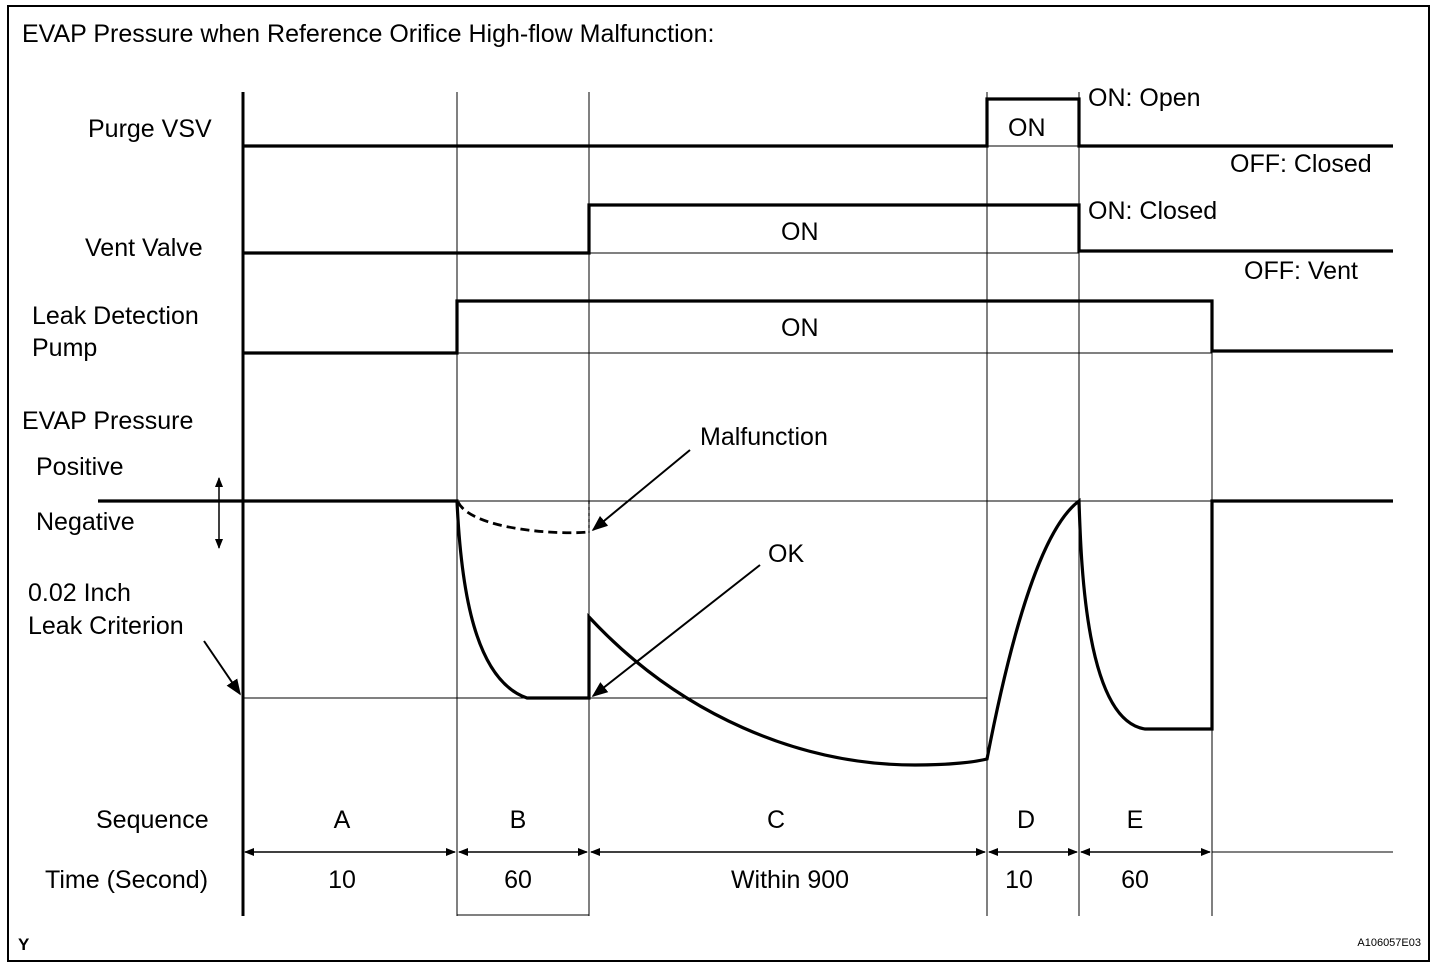 Image resolution: width=1456 pixels, height=972 pixels. I want to click on time-step-b: 60, so click(518, 880).